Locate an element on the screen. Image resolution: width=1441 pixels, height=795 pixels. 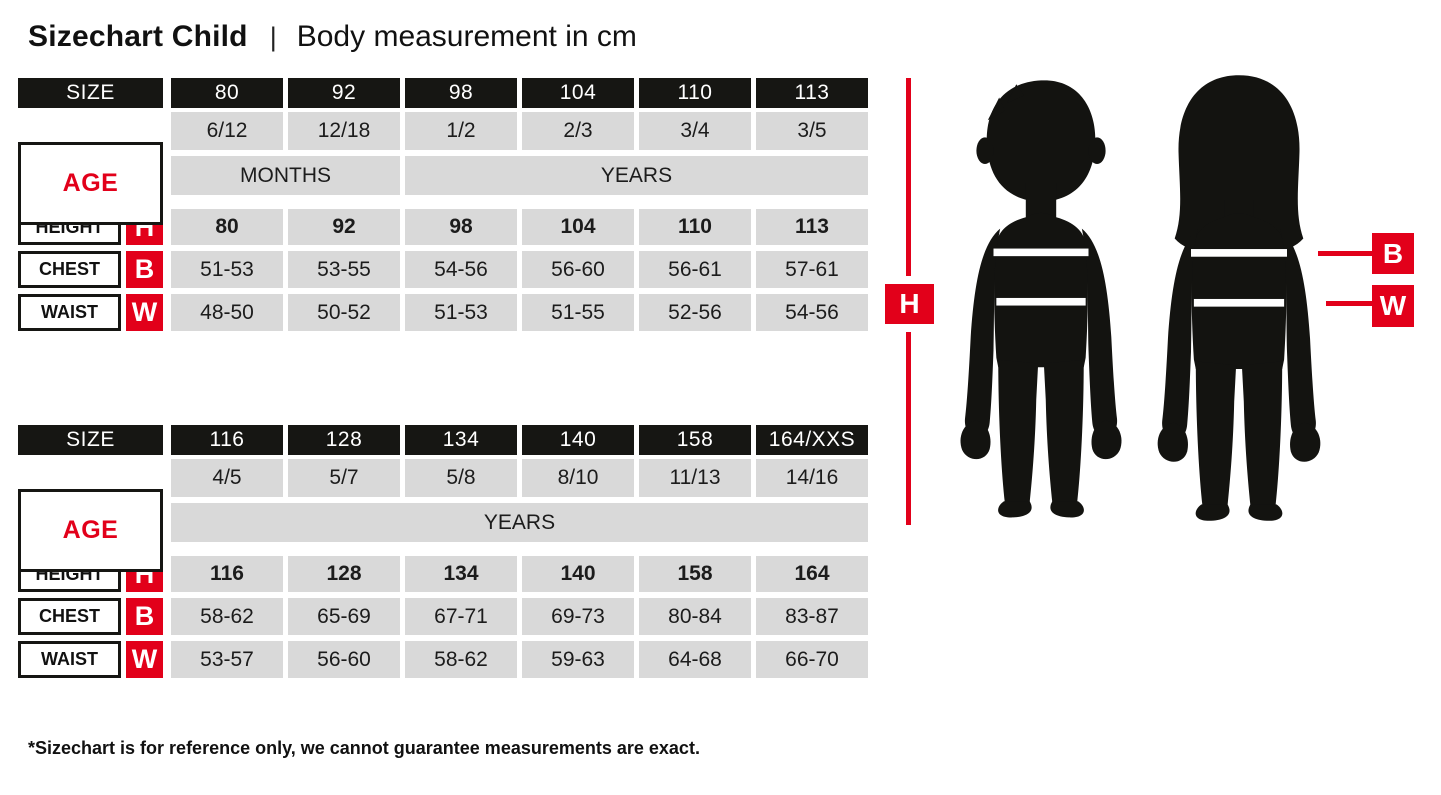
title-subtitle: Body measurement in cm is located at coordinates (466, 36).